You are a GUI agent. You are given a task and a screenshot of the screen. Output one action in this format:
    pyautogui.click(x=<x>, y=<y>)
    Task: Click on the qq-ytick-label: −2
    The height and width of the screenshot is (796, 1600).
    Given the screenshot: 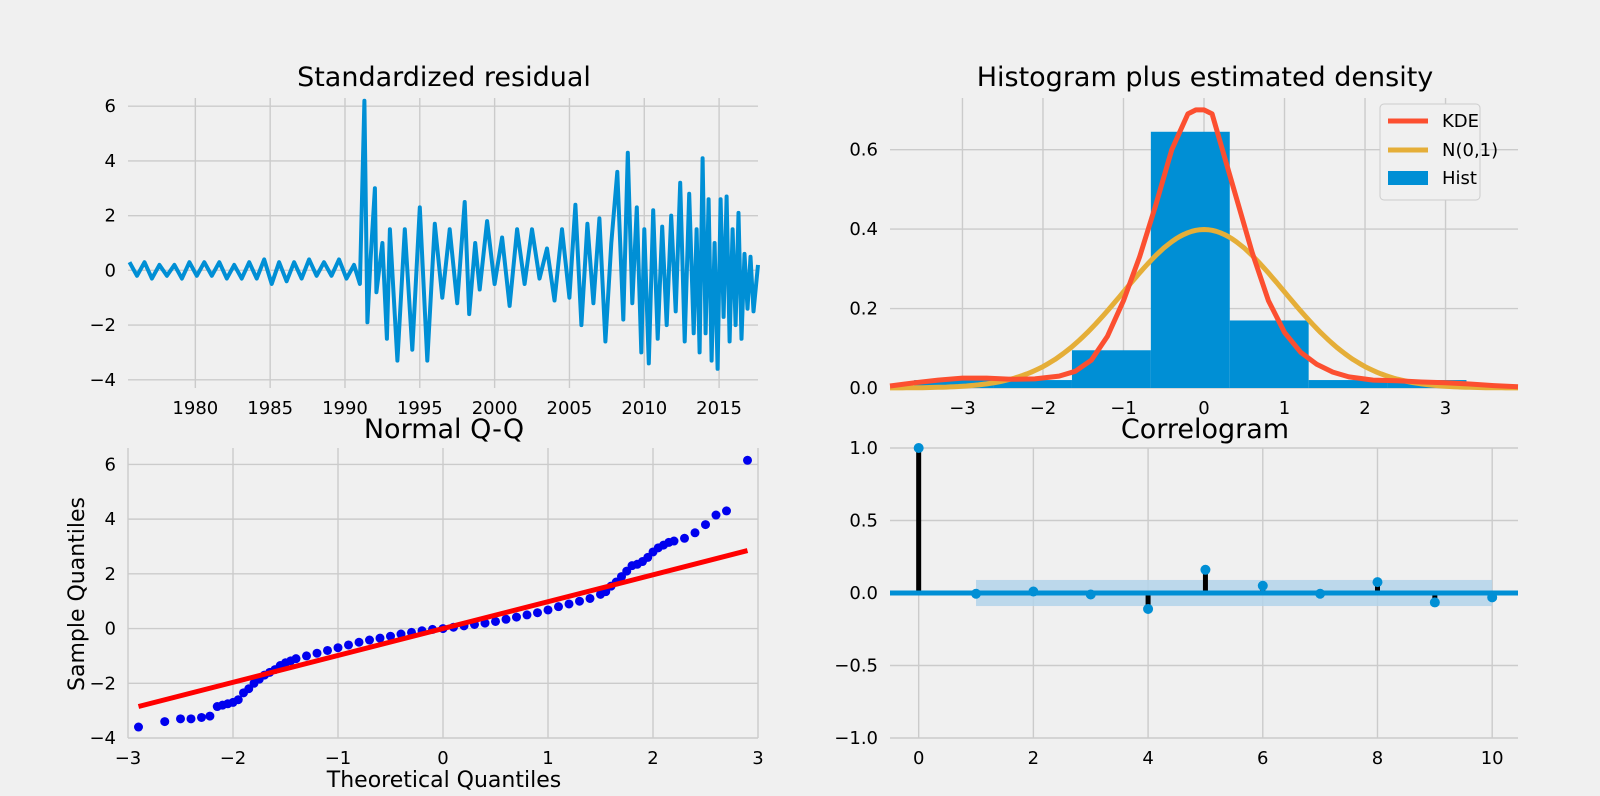 What is the action you would take?
    pyautogui.click(x=102, y=683)
    